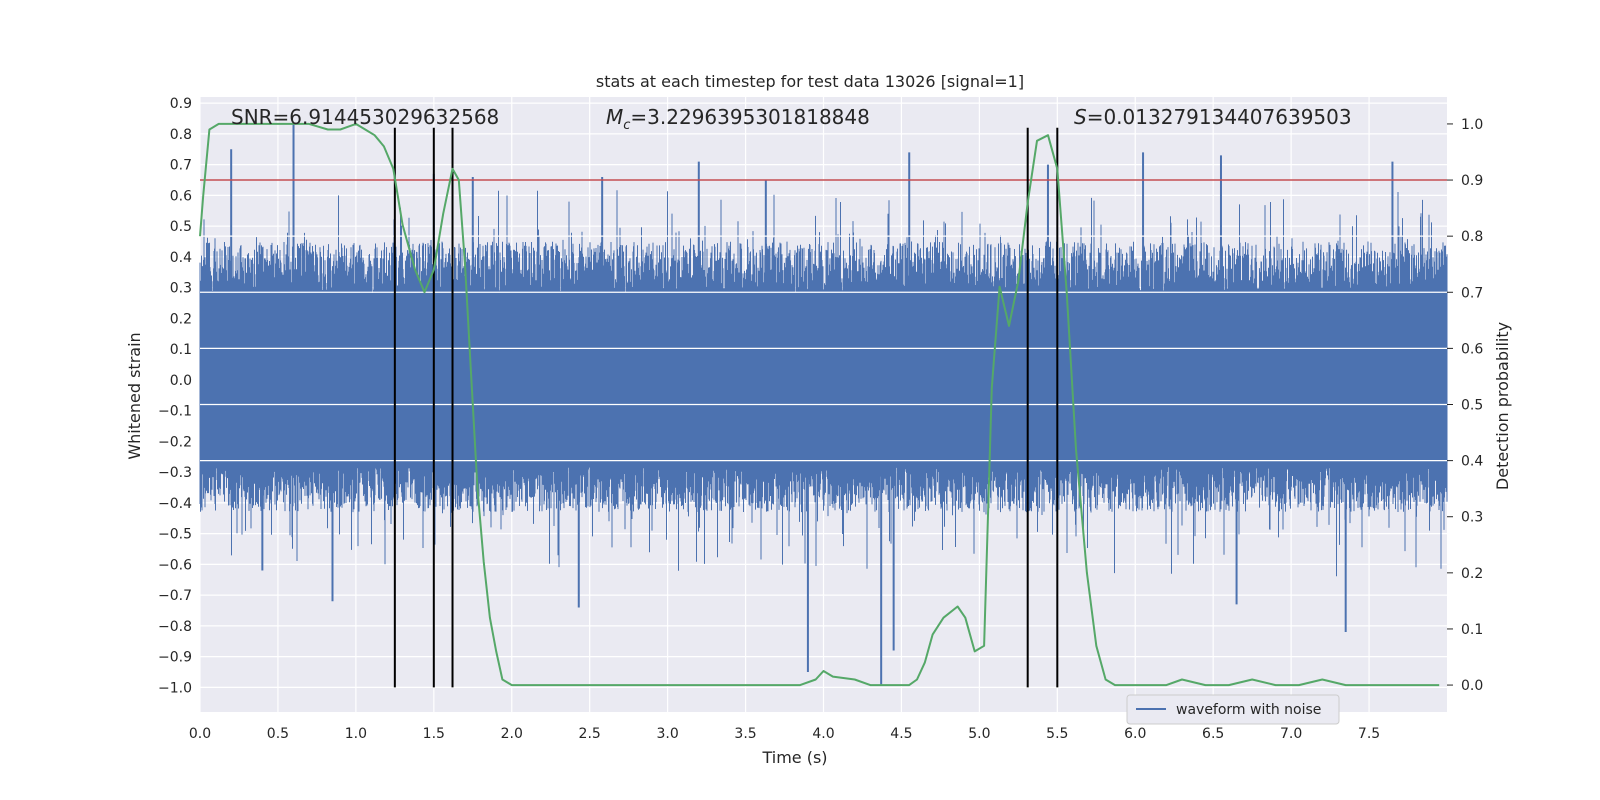 This screenshot has width=1600, height=800. I want to click on x-axis-label: Time (s), so click(794, 757).